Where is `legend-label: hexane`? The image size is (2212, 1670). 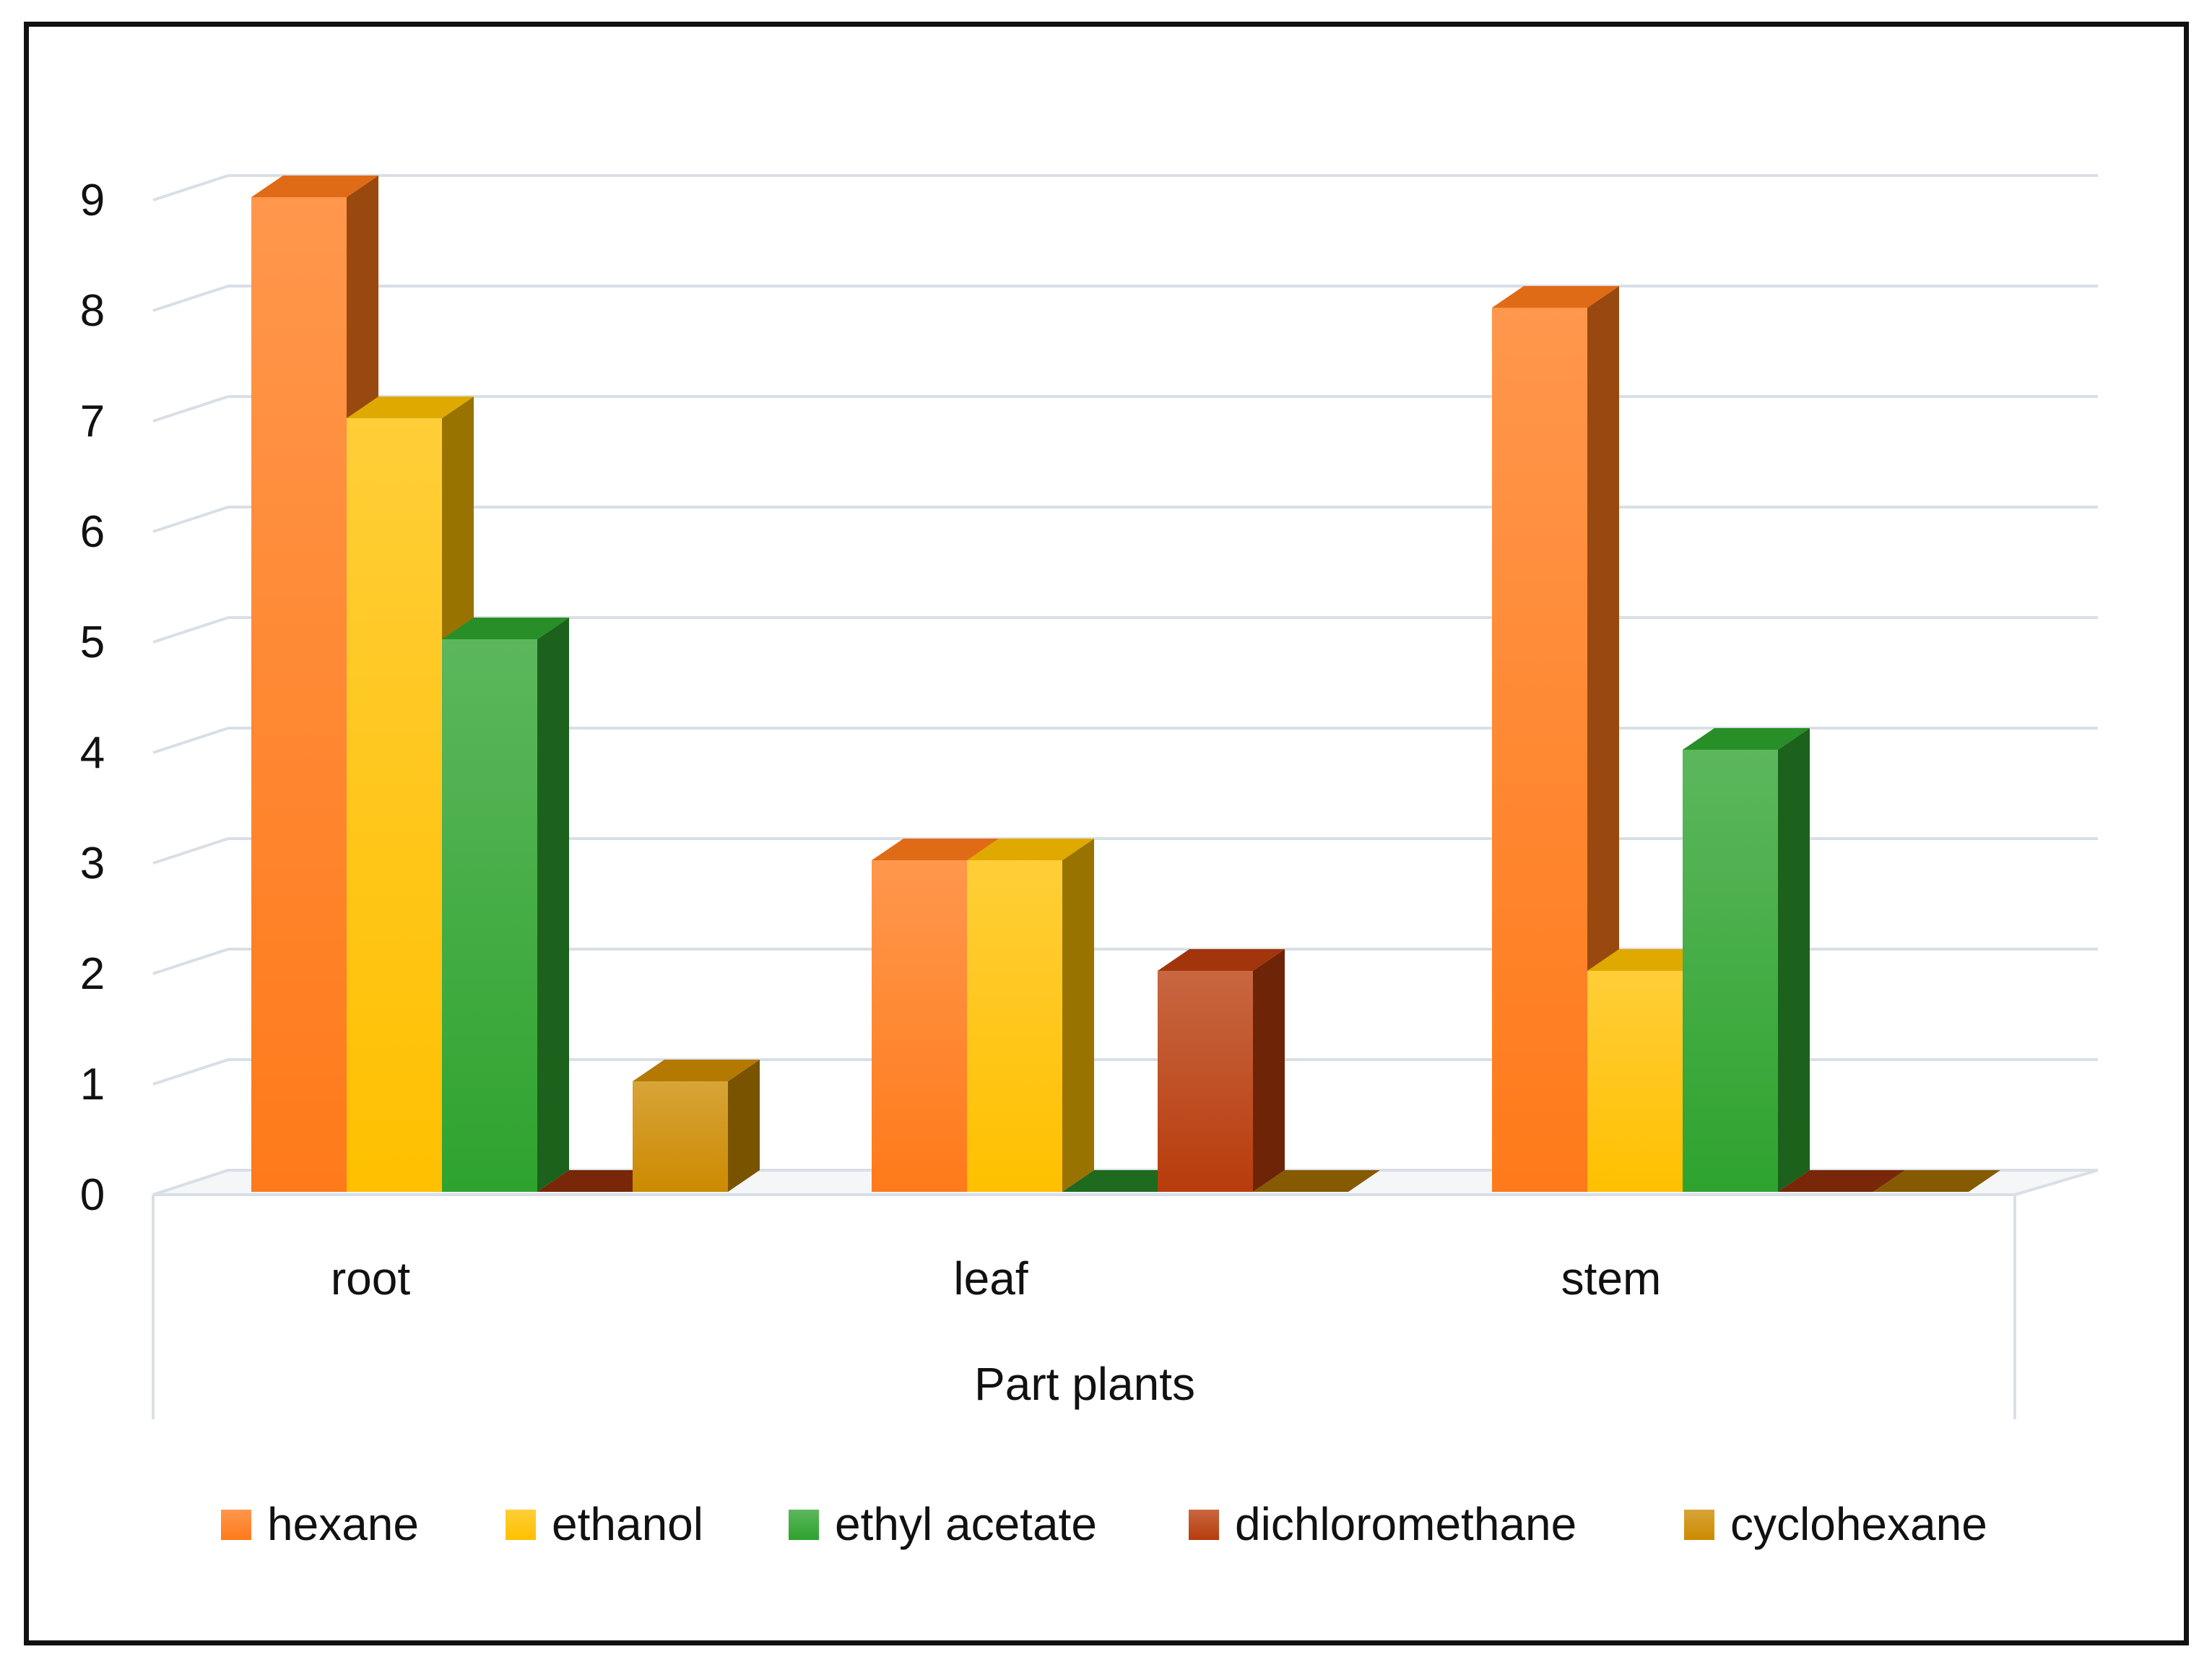
legend-label: hexane is located at coordinates (343, 1524).